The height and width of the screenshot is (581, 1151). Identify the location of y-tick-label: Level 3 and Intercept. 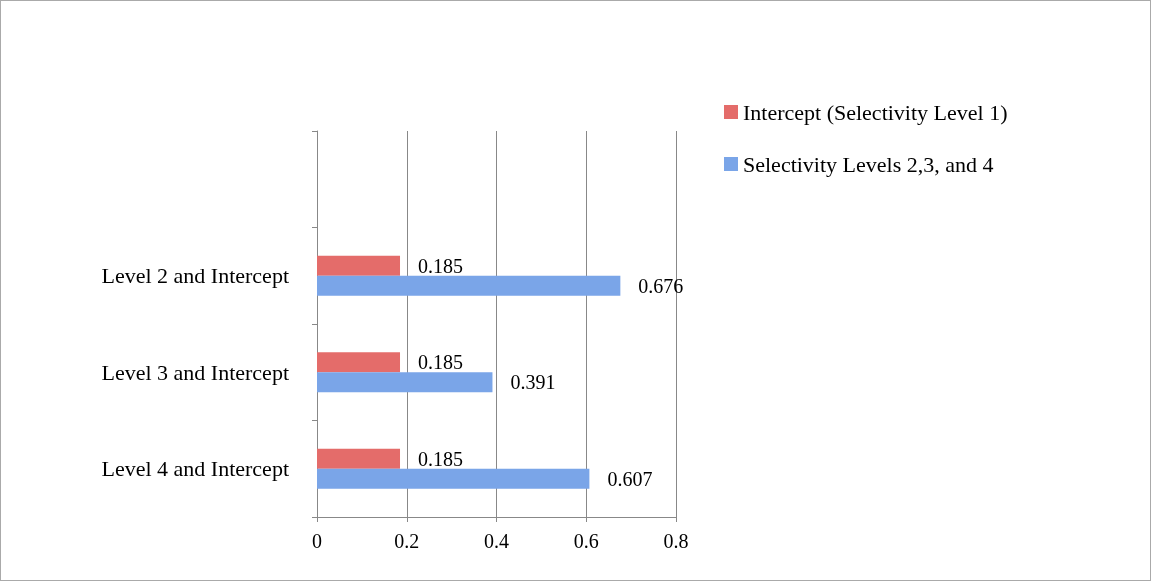
(195, 372).